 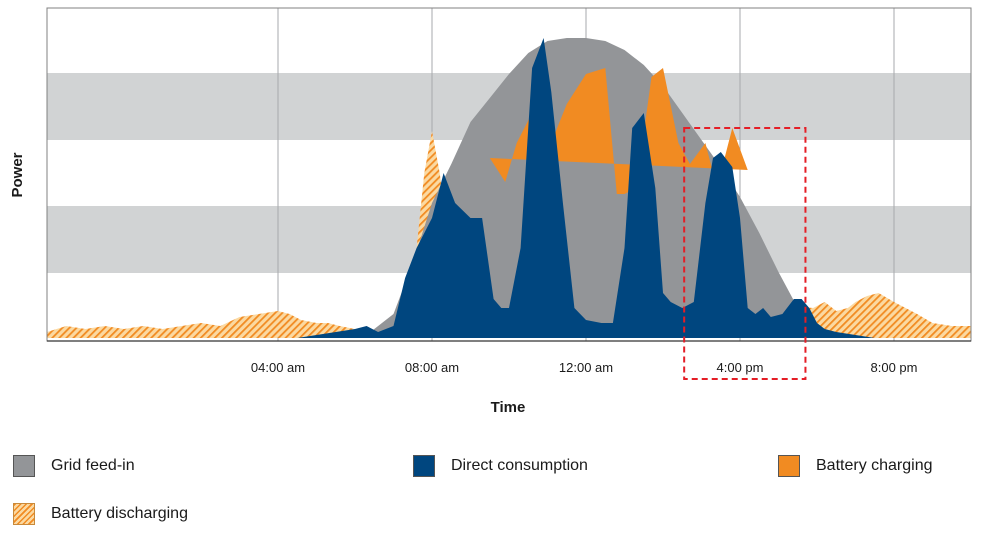 What do you see at coordinates (894, 367) in the screenshot?
I see `x-tick-label: 8:00 pm` at bounding box center [894, 367].